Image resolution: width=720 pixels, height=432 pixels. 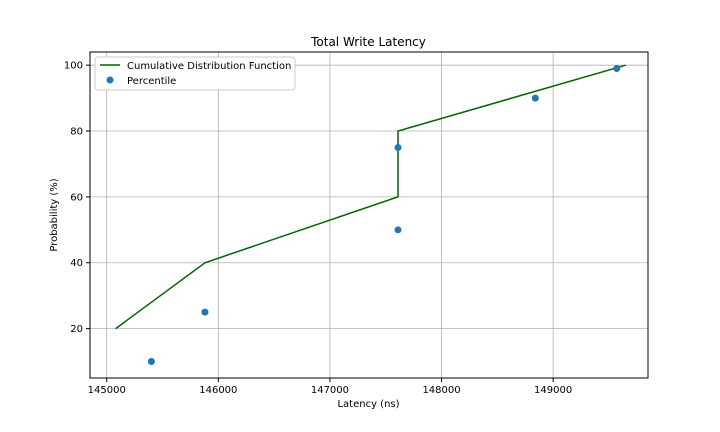 I want to click on y-tick-label: 60, so click(x=76, y=197).